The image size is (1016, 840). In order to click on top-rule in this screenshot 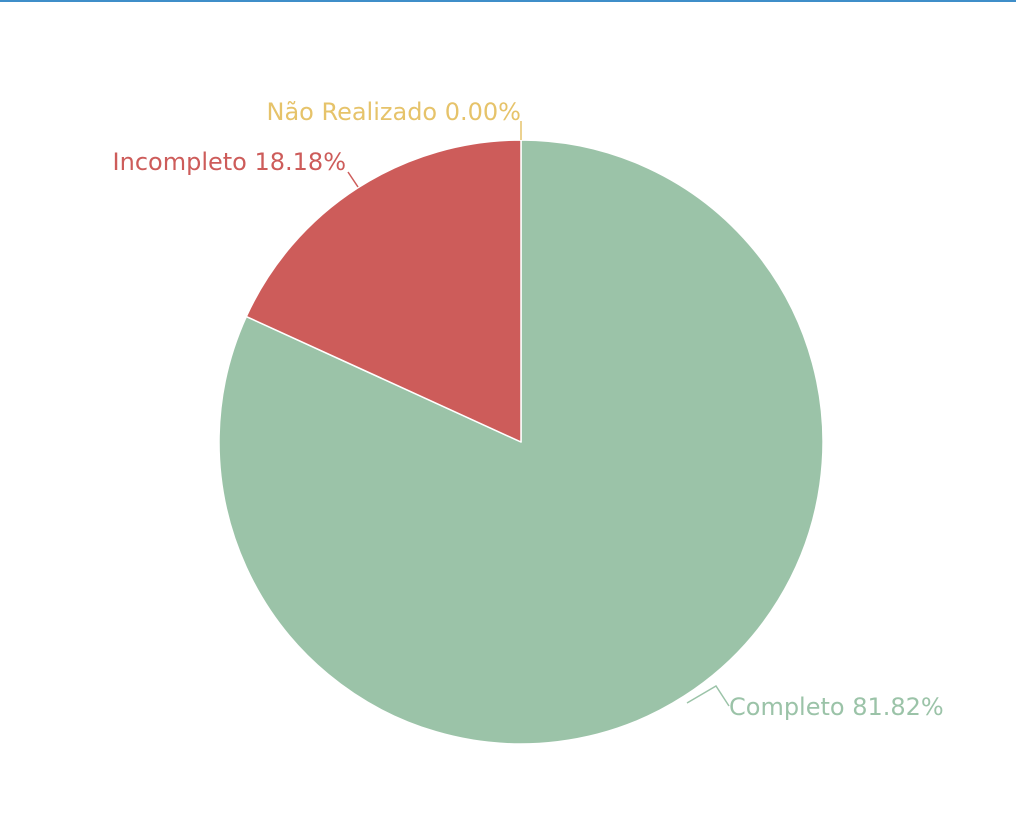, I will do `click(508, 1)`.